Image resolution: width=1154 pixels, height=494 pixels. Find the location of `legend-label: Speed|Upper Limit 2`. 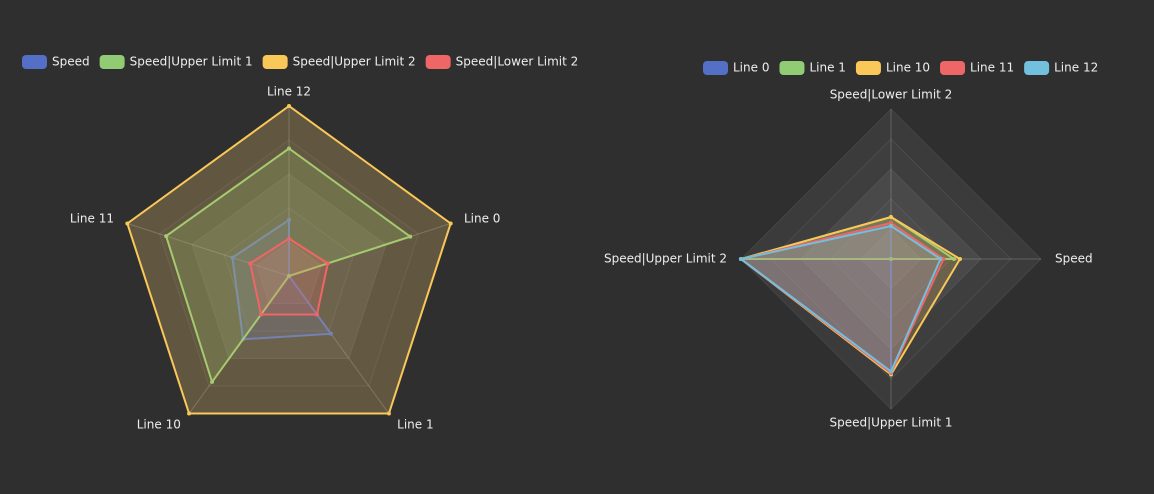

legend-label: Speed|Upper Limit 2 is located at coordinates (354, 62).